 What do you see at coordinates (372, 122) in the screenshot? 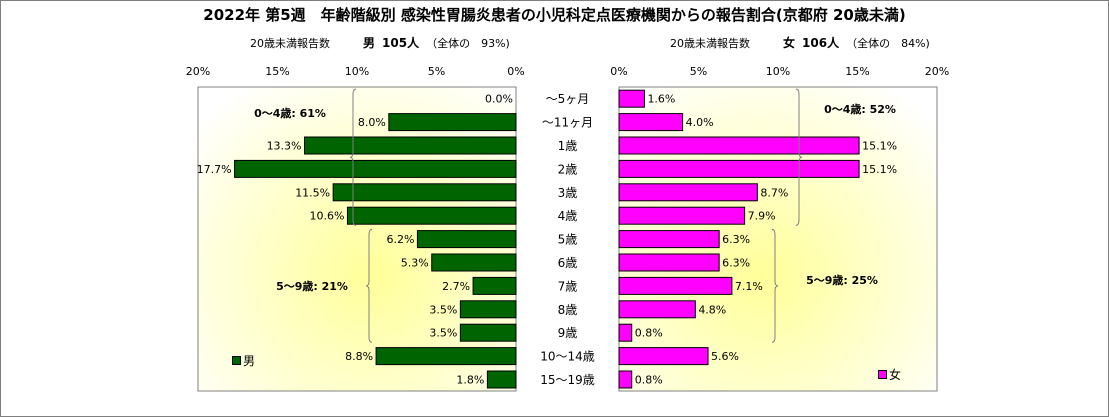
I see `male-data-label: 8.0%` at bounding box center [372, 122].